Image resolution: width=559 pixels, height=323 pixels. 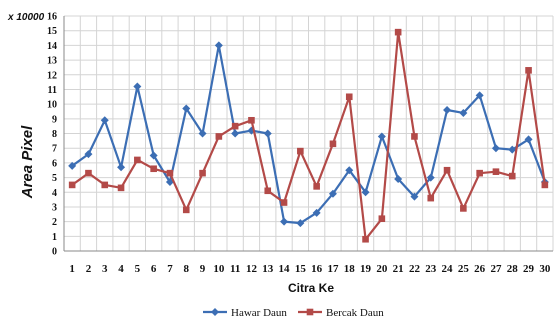 What do you see at coordinates (317, 269) in the screenshot?
I see `x-tick-label-16: 16` at bounding box center [317, 269].